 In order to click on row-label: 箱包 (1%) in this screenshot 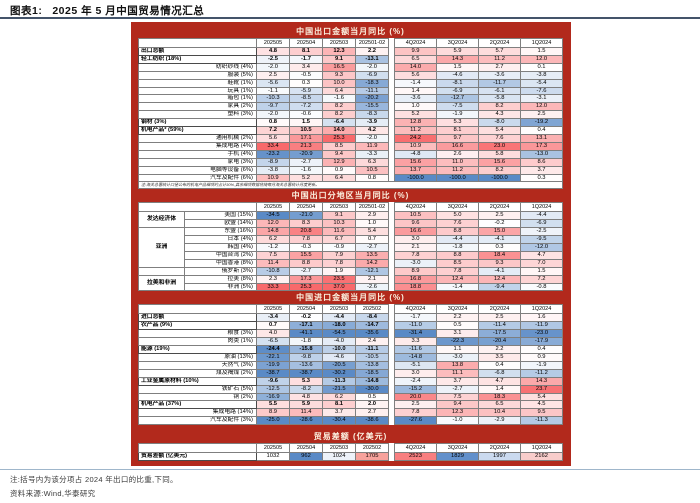, I will do `click(197, 99)`.